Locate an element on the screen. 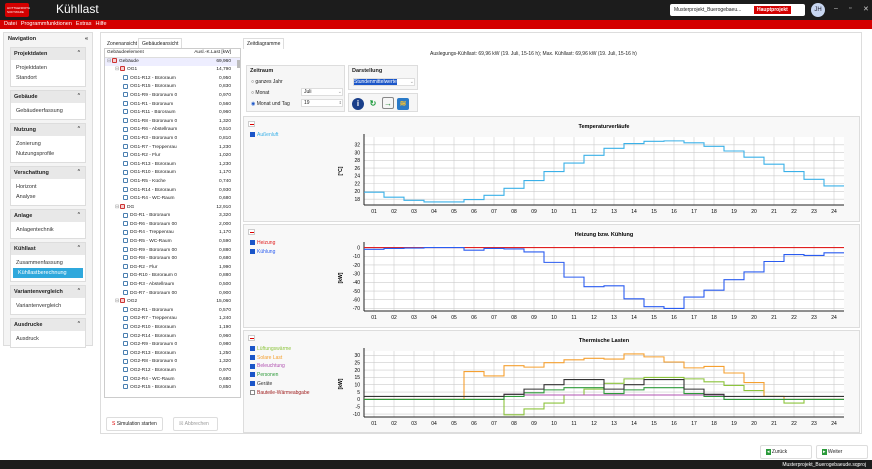 The height and width of the screenshot is (469, 872). start-simulation-button: S Simulation starten is located at coordinates (134, 424).